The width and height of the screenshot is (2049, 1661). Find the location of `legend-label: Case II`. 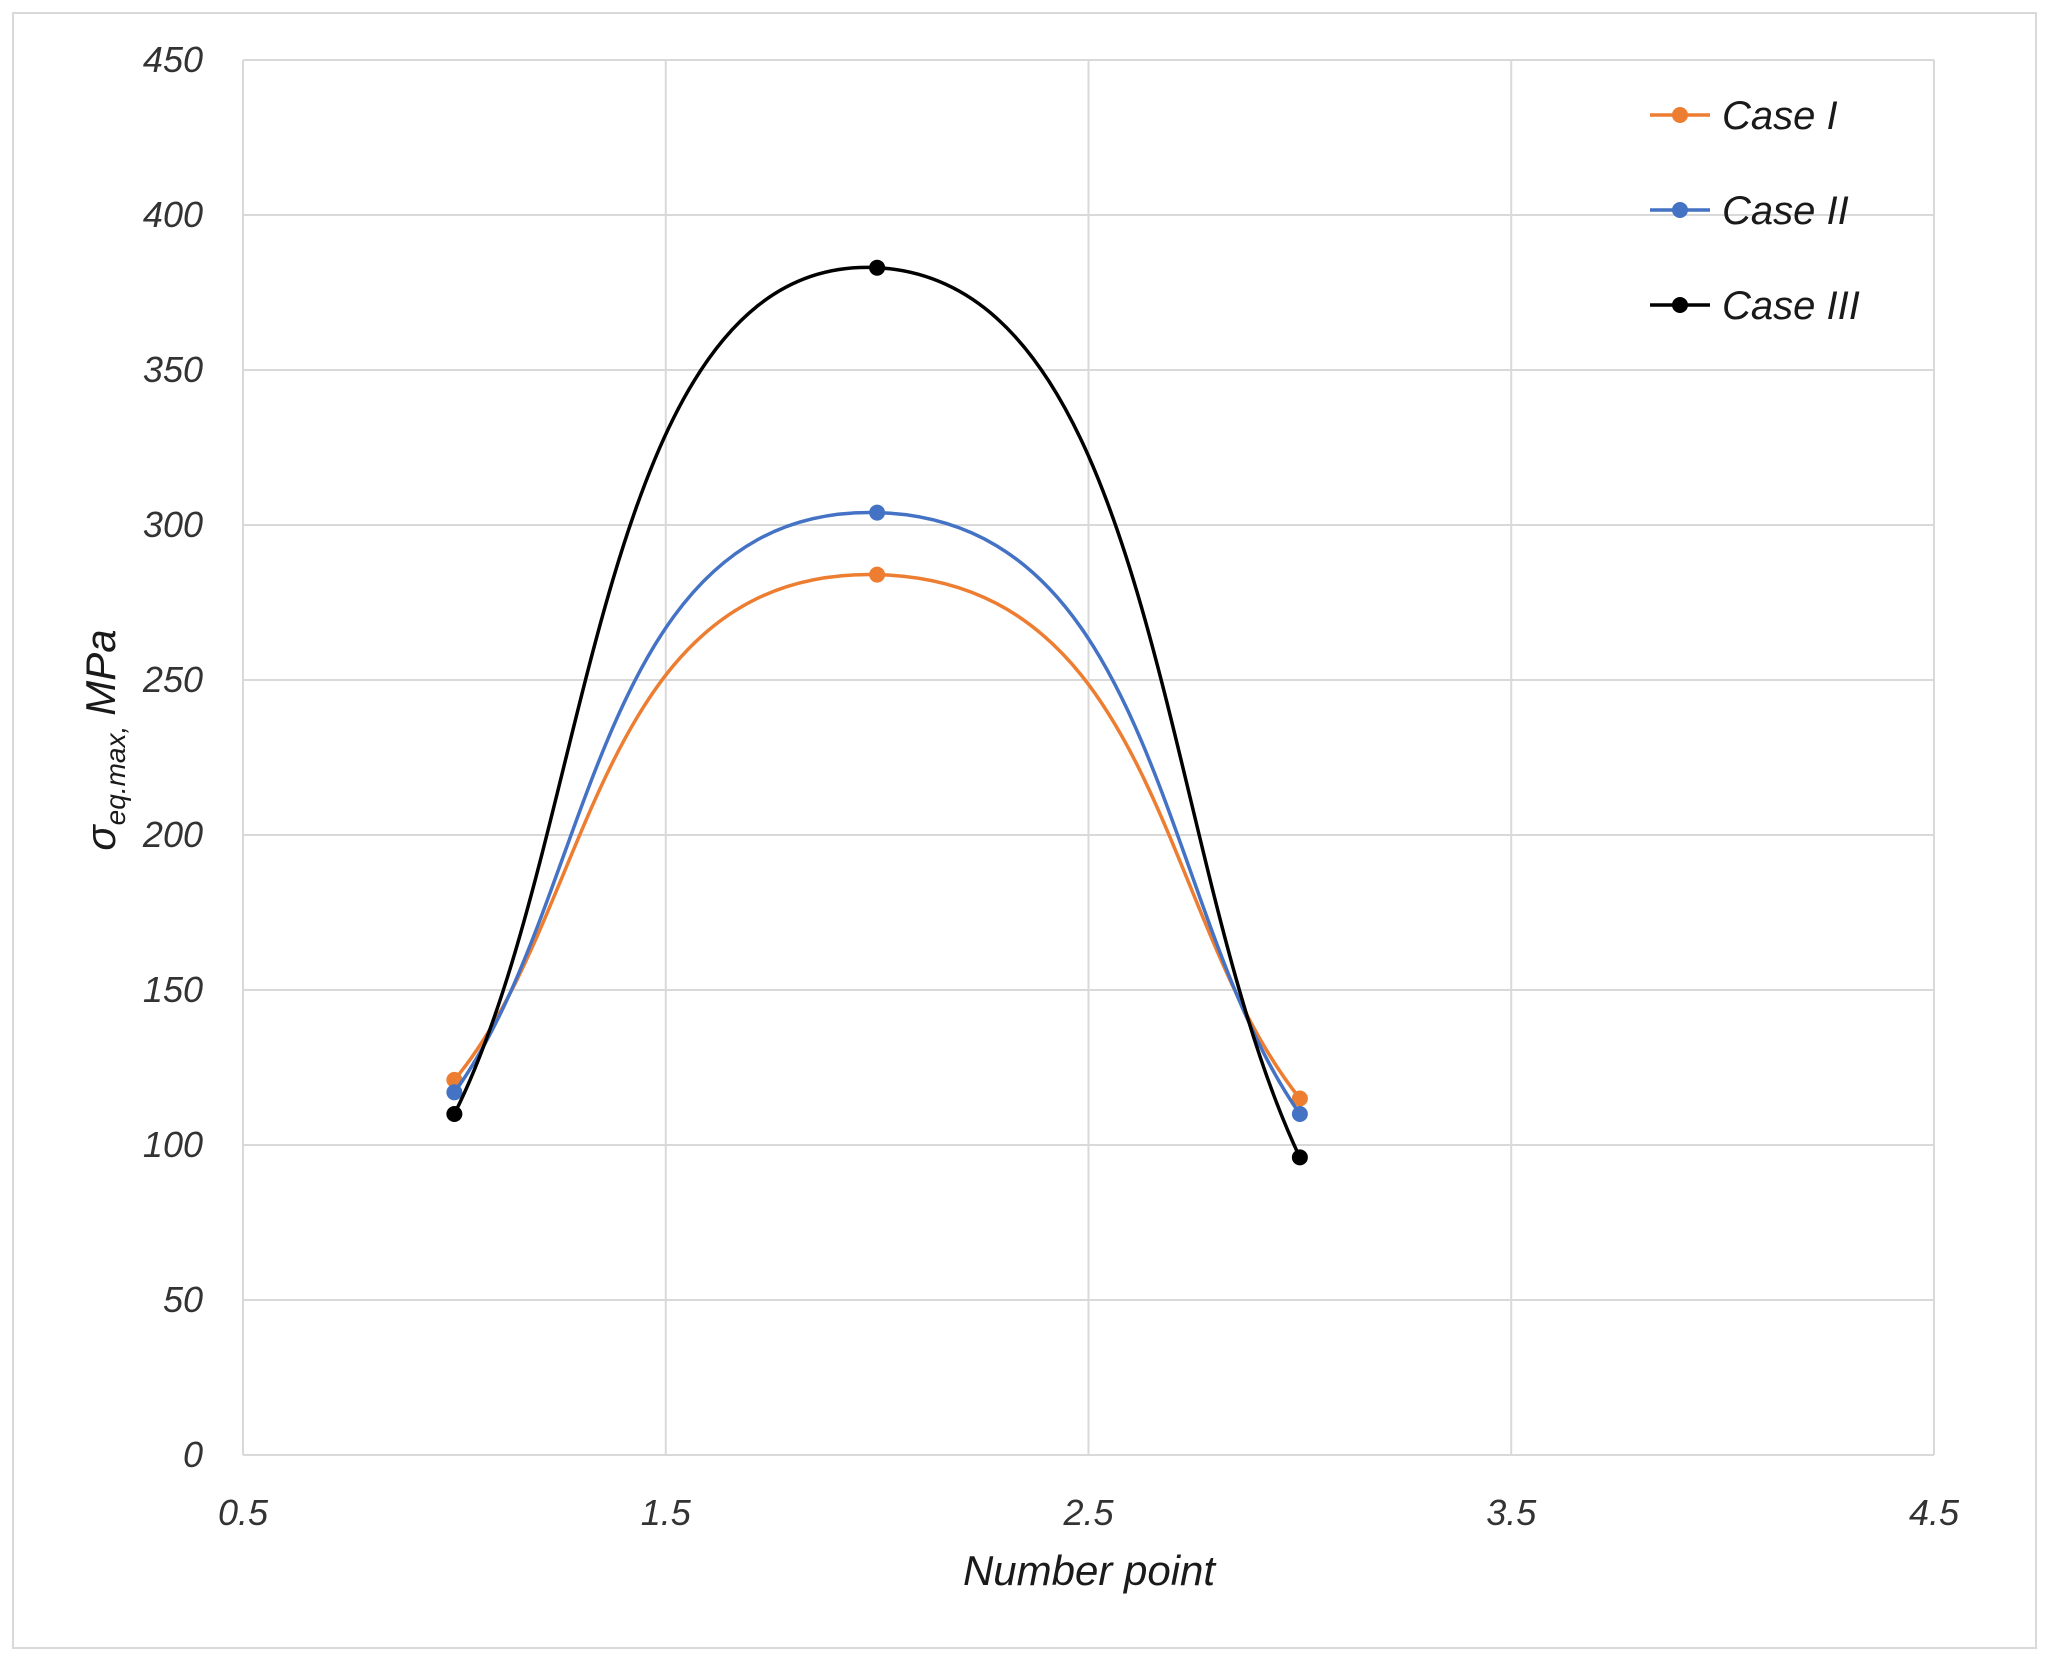

legend-label: Case II is located at coordinates (1785, 211).